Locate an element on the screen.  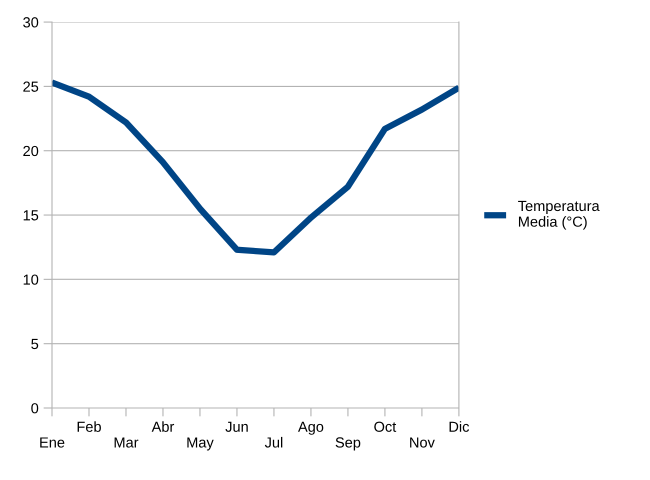
y-tick-label: 25 is located at coordinates (30, 87).